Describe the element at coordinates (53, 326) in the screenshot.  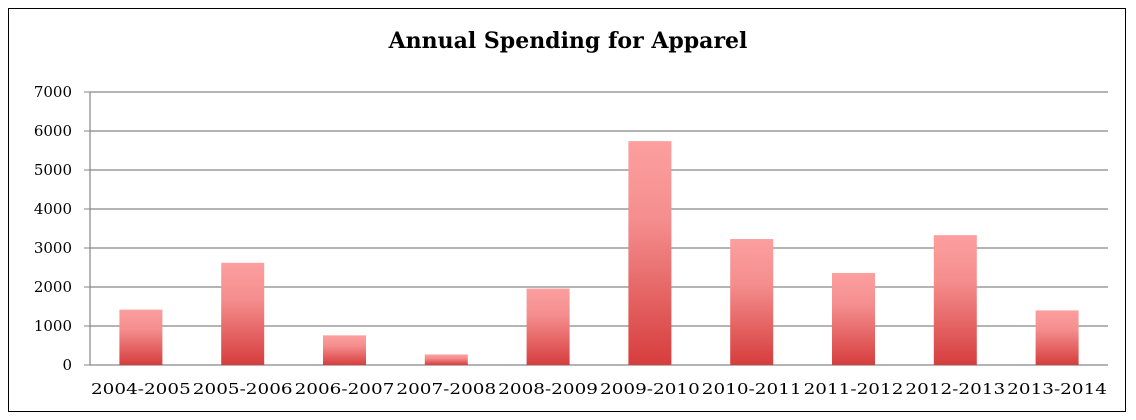
I see `y-tick-label: 1000` at that location.